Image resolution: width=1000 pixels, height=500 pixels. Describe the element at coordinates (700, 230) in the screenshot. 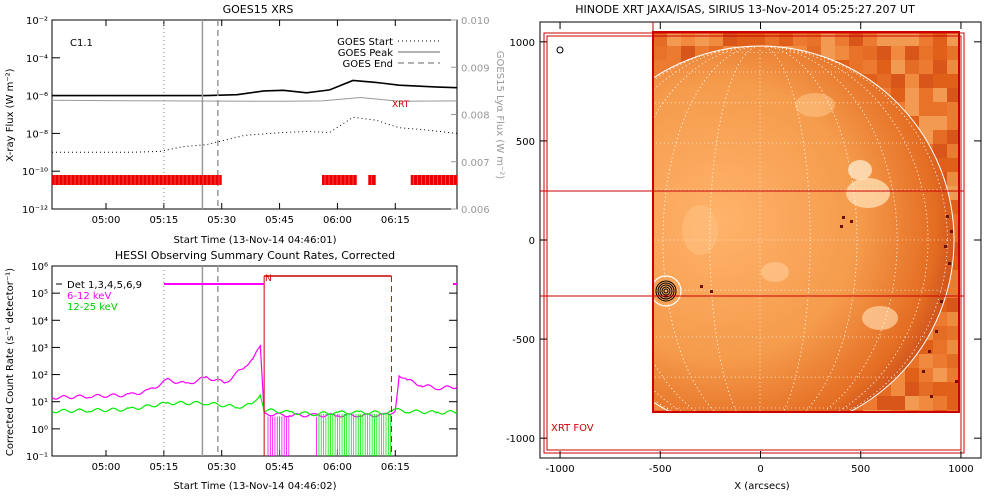

I see `active-region-limb` at that location.